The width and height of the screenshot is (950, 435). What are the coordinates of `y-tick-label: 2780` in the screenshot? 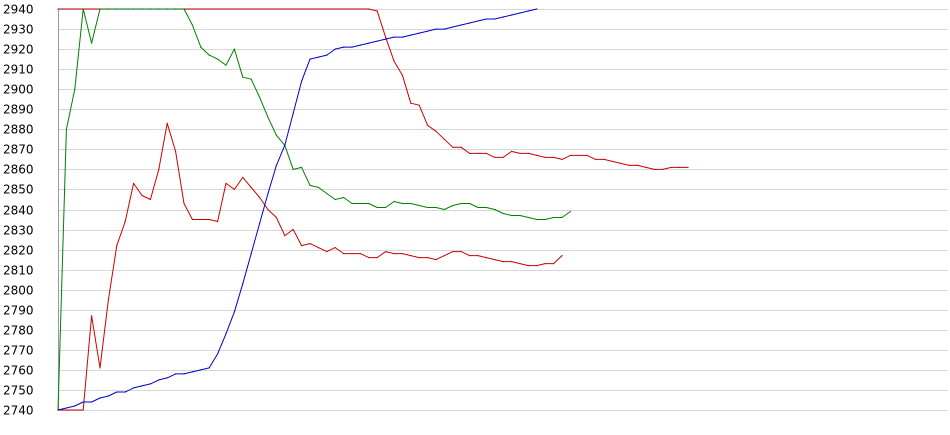 It's located at (18, 331).